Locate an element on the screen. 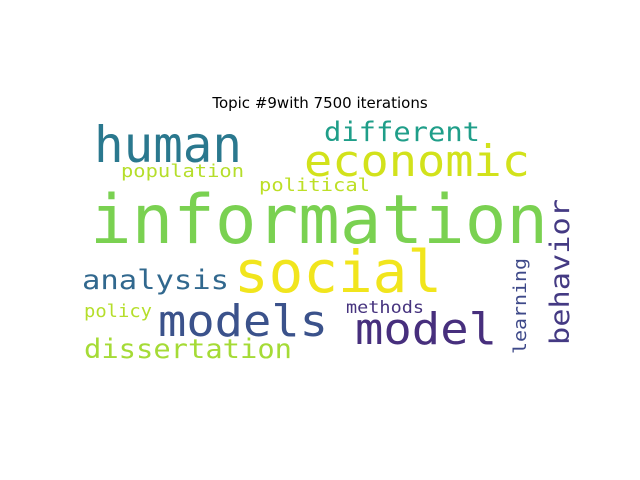 Image resolution: width=640 pixels, height=480 pixels. word-behavior: behavior is located at coordinates (560, 272).